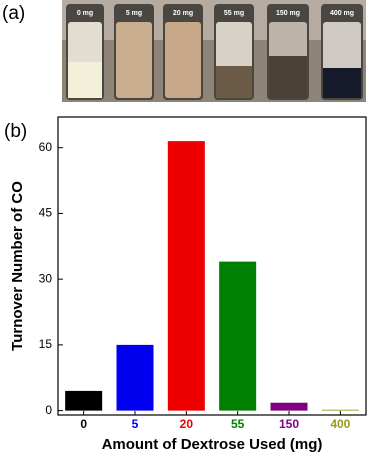  Describe the element at coordinates (135, 424) in the screenshot. I see `x-tick-label: 5` at that location.